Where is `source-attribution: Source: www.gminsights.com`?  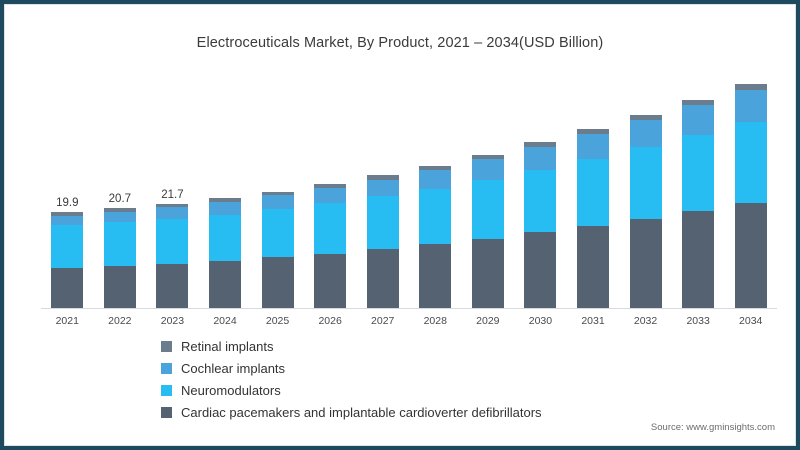 source-attribution: Source: www.gminsights.com is located at coordinates (712, 427).